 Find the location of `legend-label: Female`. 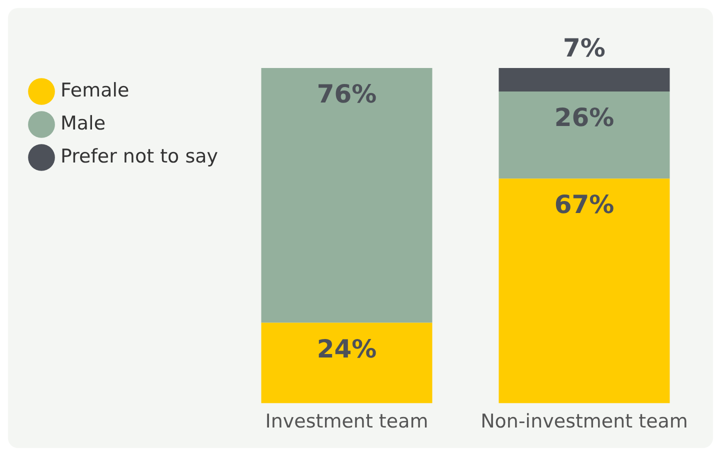

legend-label: Female is located at coordinates (95, 90).